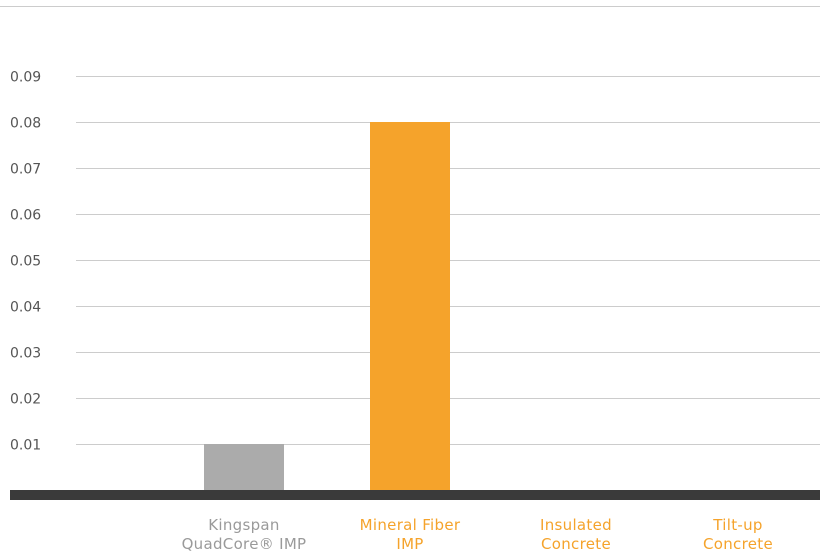  What do you see at coordinates (737, 525) in the screenshot?
I see `category-label-line: Tilt-up` at bounding box center [737, 525].